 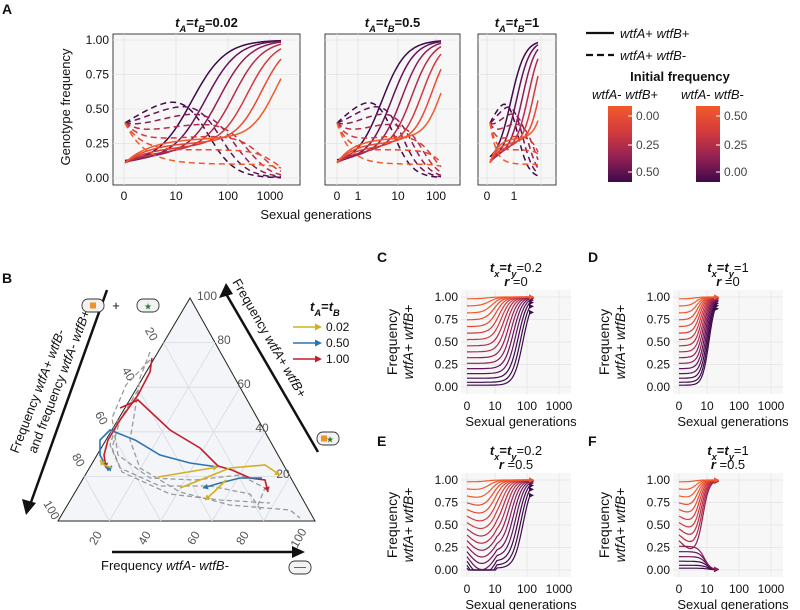 I want to click on star-icon: ★, so click(x=148, y=307).